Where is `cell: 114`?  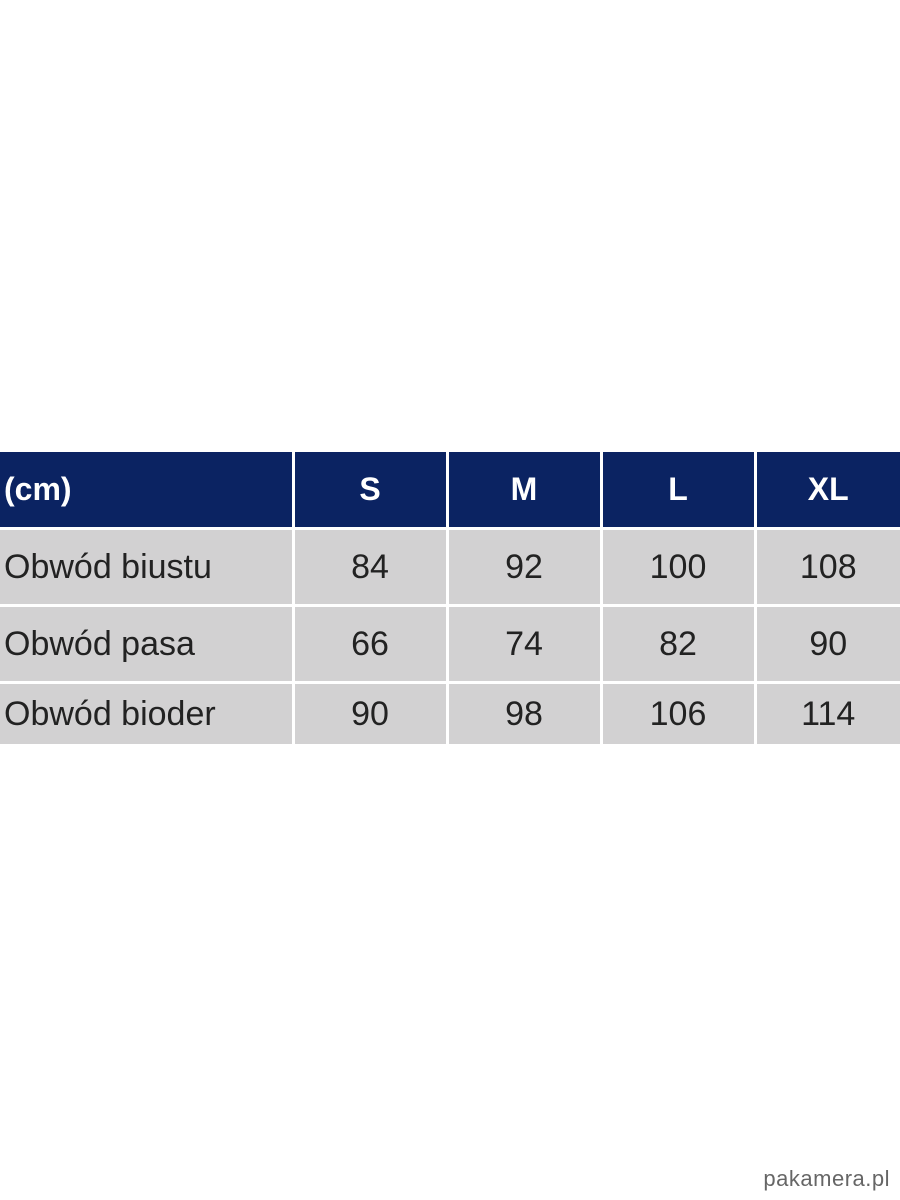 cell: 114 is located at coordinates (826, 712).